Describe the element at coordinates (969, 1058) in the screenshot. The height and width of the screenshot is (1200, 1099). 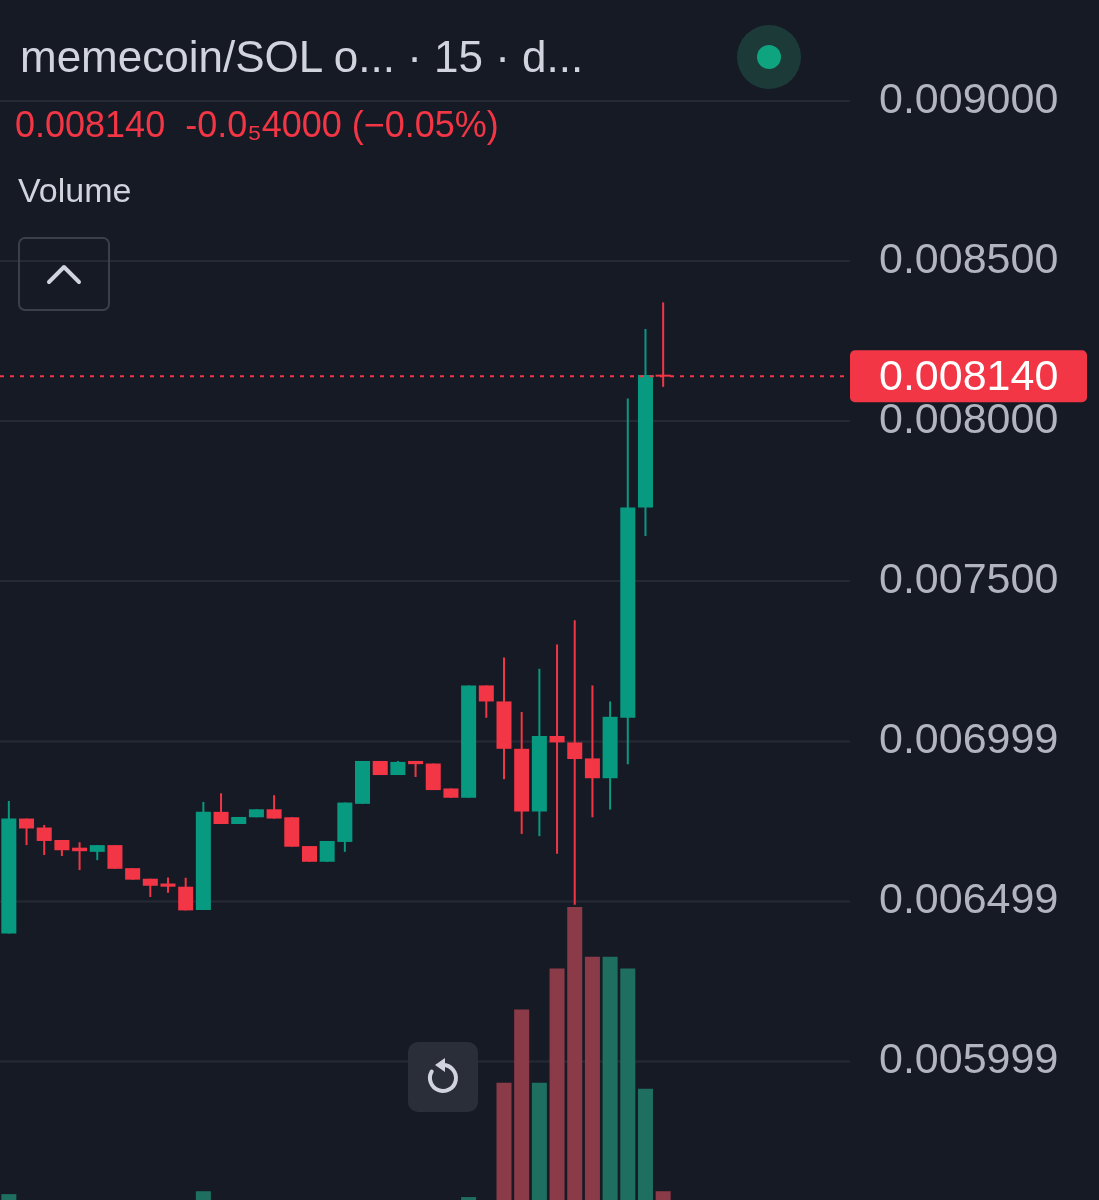
I see `y-tick-label: 0.005999` at that location.